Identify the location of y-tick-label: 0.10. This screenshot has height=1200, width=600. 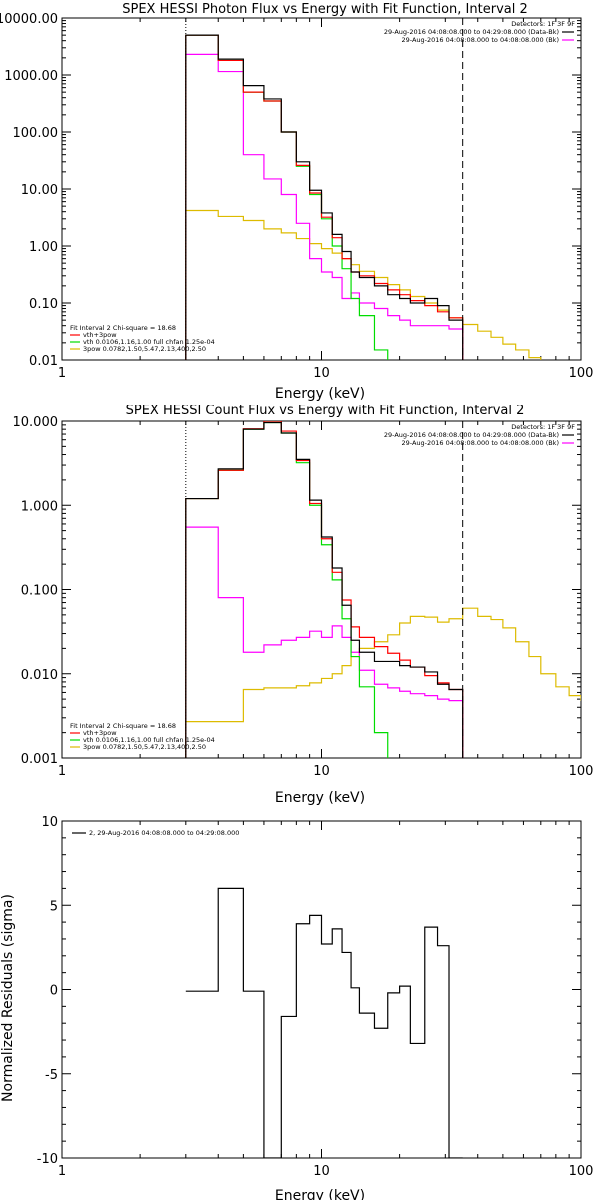
(43, 304).